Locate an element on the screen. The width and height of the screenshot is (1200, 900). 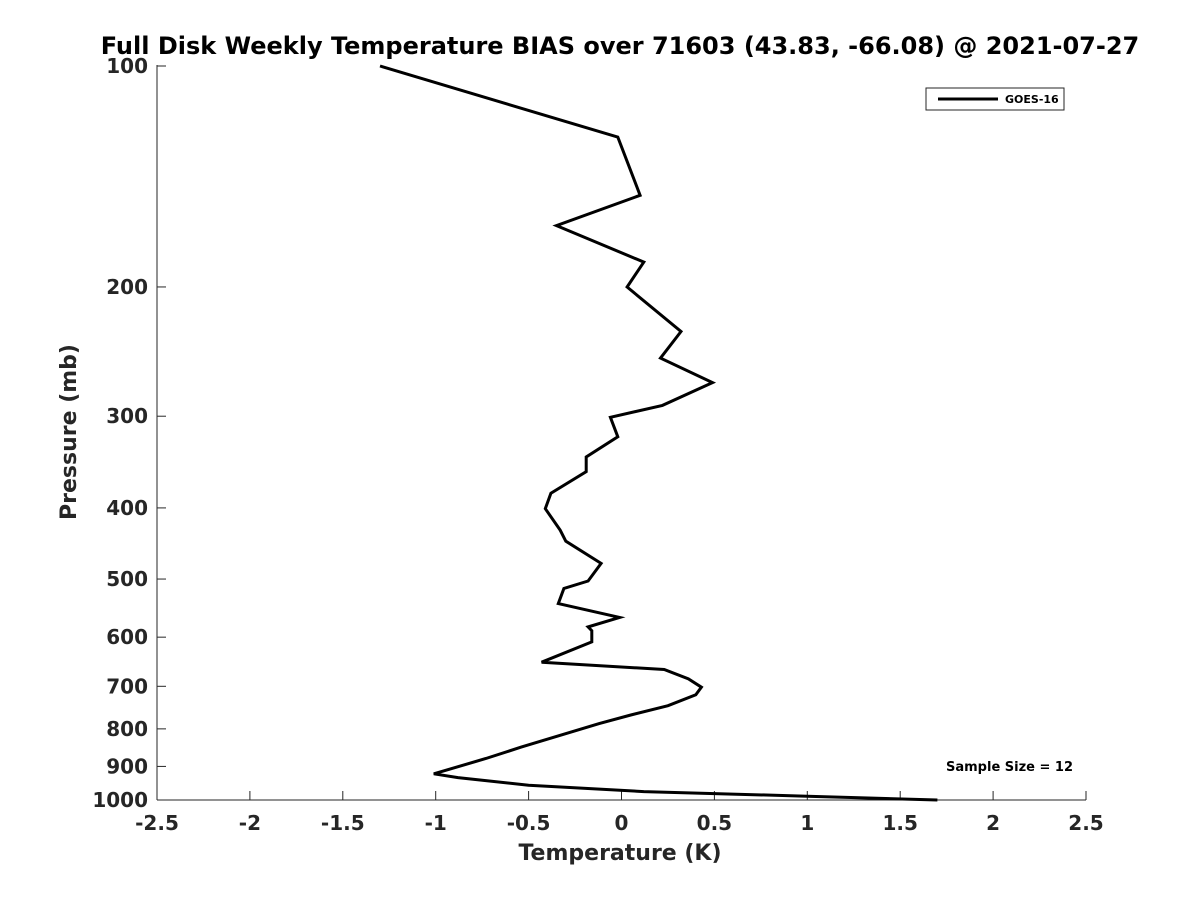
x-tick-label: -2.5 is located at coordinates (157, 823).